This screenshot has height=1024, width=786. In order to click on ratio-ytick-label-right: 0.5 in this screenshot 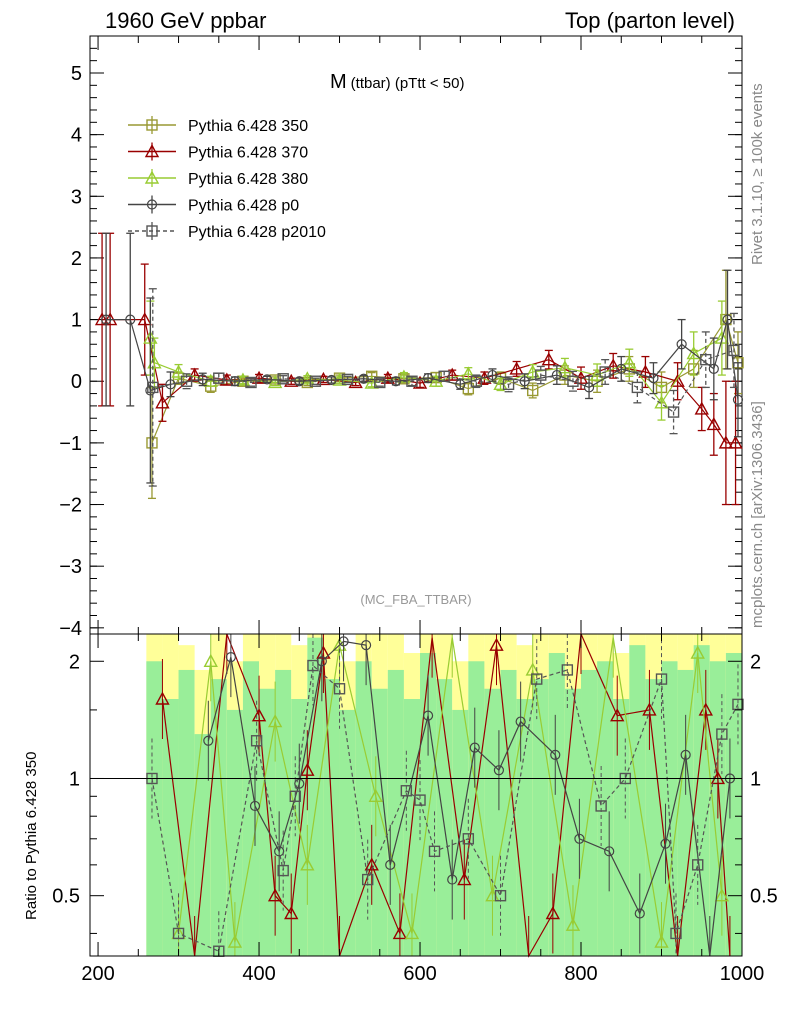, I will do `click(764, 897)`.